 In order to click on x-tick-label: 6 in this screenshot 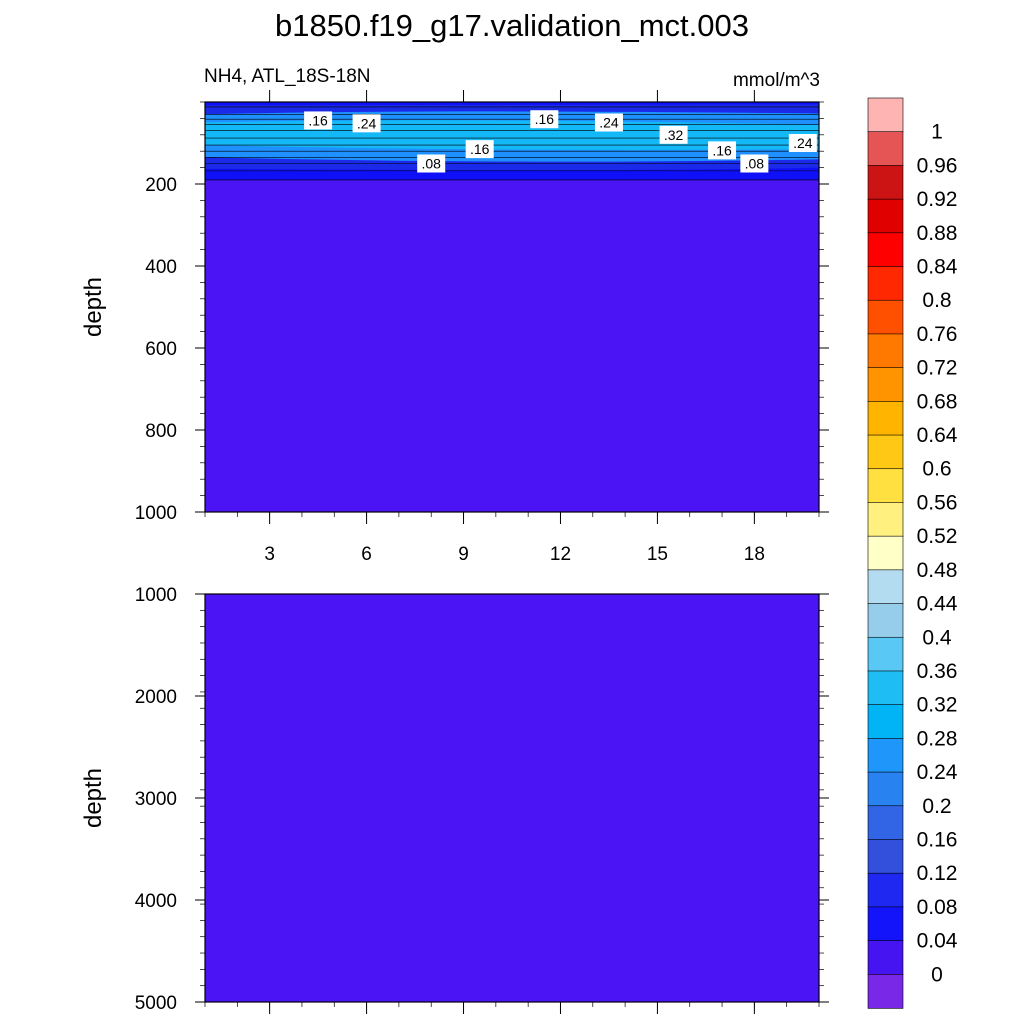, I will do `click(366, 554)`.